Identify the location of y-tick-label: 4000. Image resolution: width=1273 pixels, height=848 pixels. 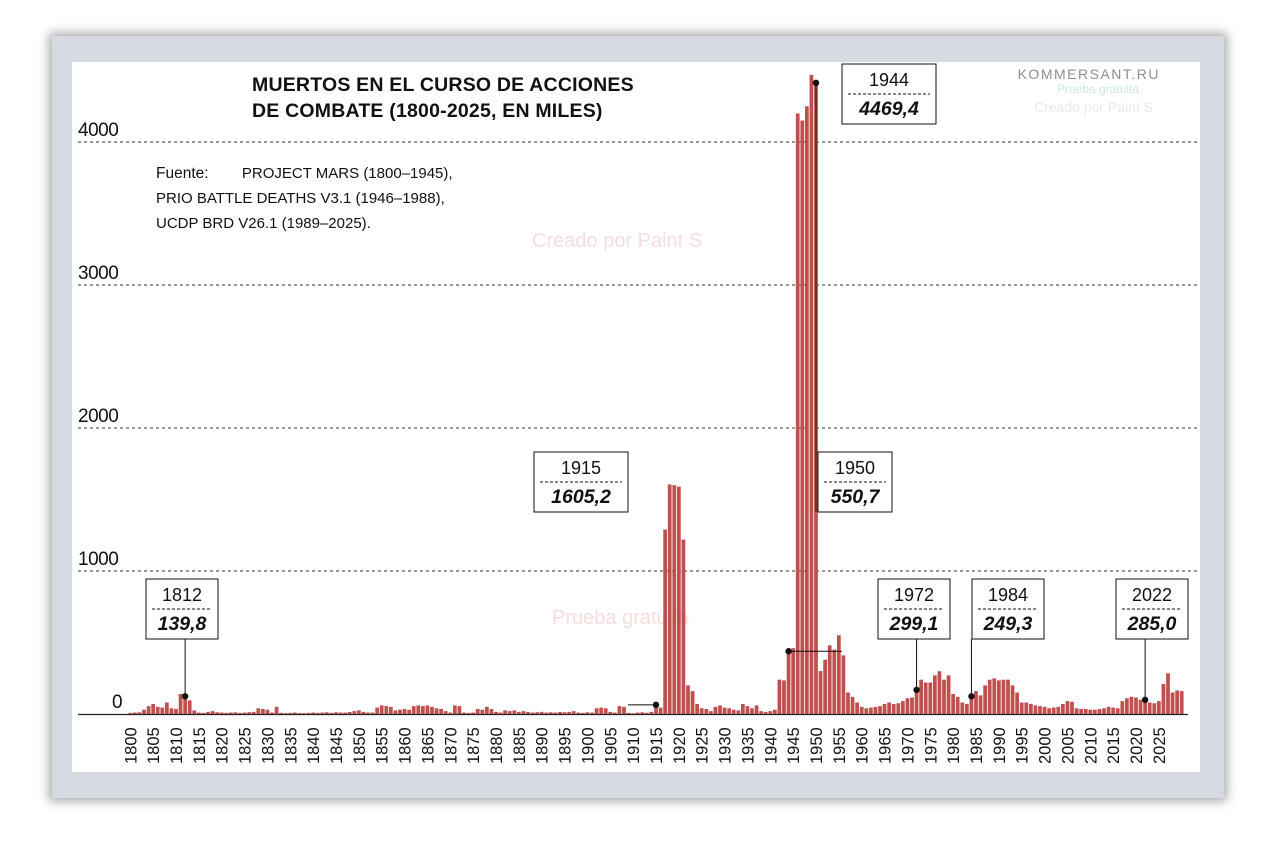
(98, 130).